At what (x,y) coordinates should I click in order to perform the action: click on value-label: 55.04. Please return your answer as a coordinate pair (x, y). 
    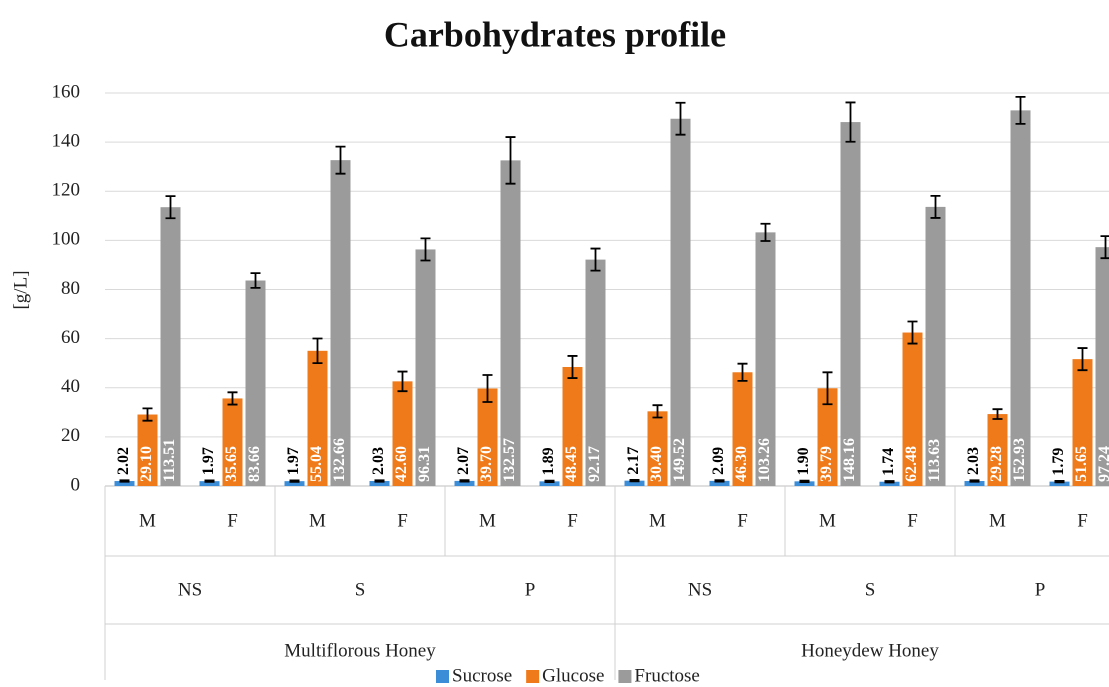
    Looking at the image, I should click on (316, 464).